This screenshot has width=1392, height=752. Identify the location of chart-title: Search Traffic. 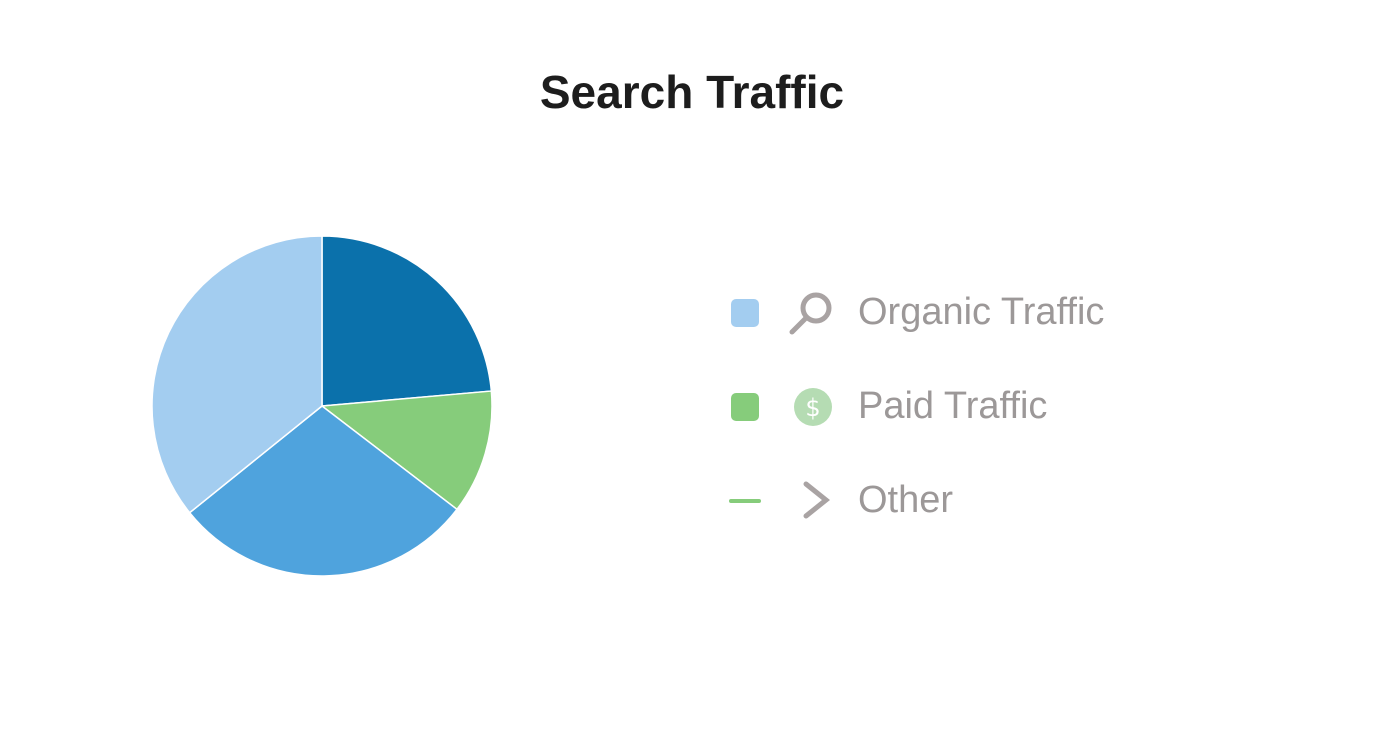
(692, 92).